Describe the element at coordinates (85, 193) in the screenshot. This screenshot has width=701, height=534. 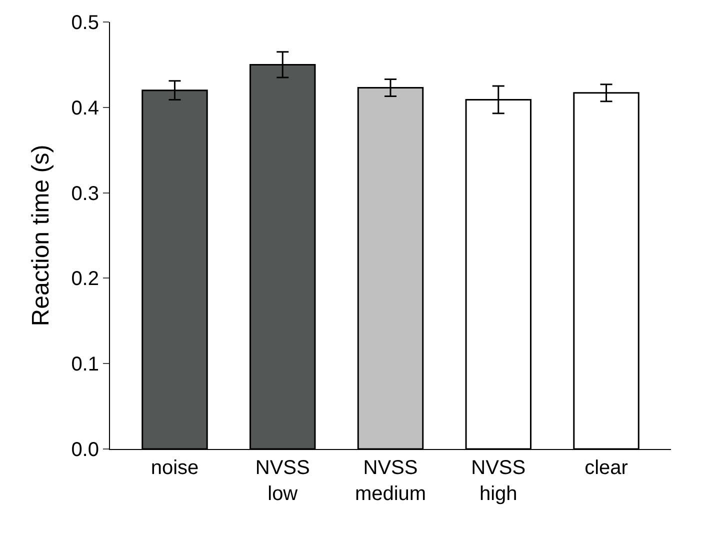
I see `y-tick-label: 0.3` at that location.